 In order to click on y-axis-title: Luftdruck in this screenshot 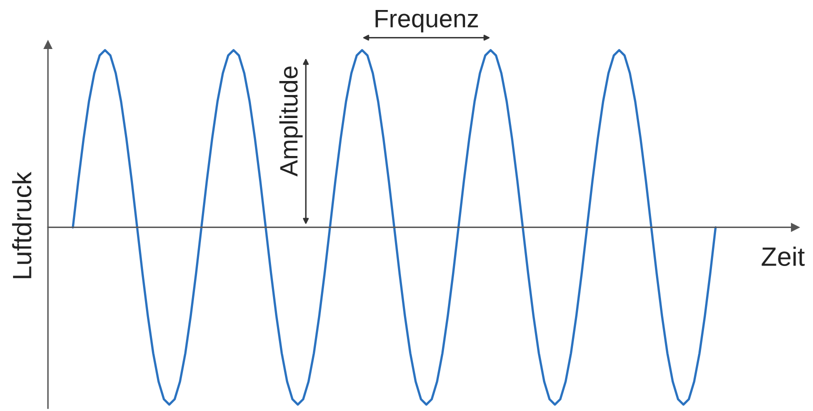, I will do `click(22, 225)`.